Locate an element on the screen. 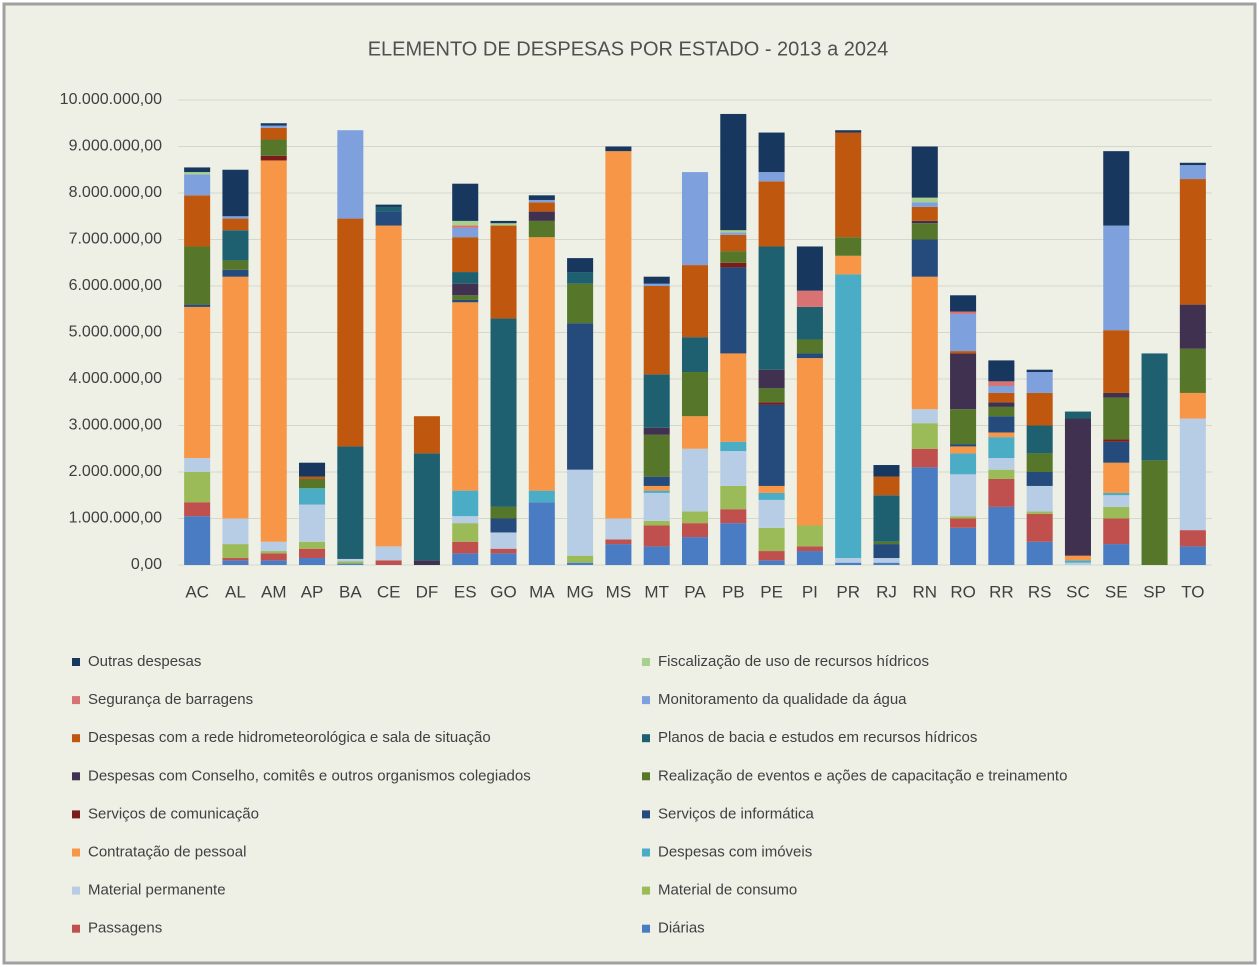 The image size is (1259, 967). y-tick-label: 7.000.000,00 is located at coordinates (116, 239).